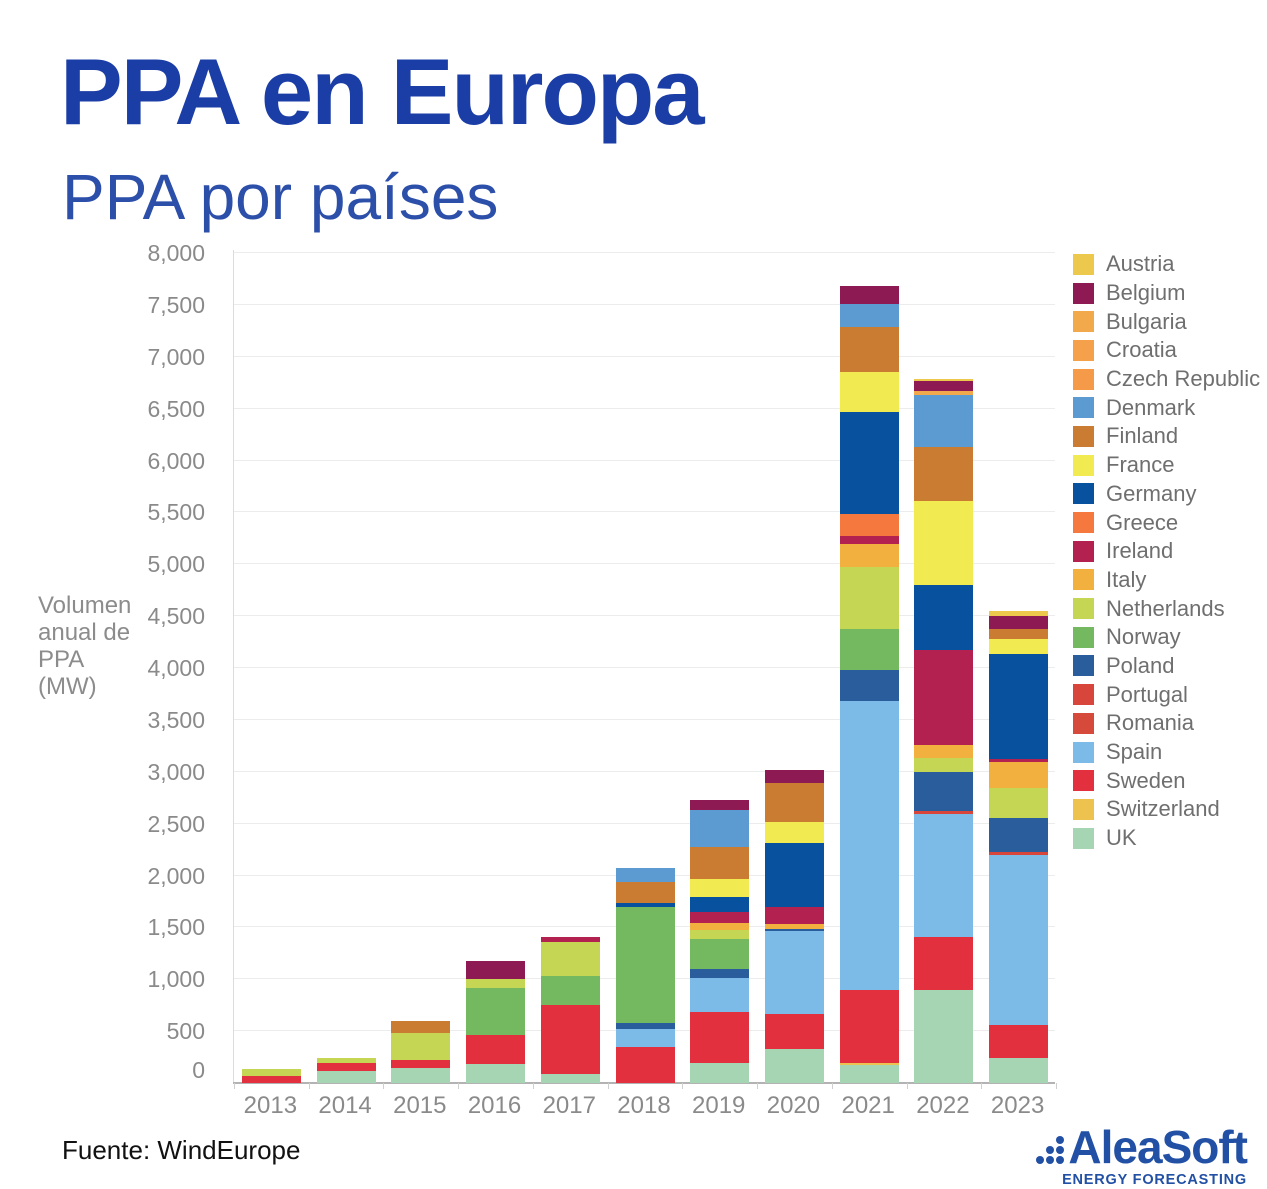  I want to click on x-axis-line, so click(644, 1083).